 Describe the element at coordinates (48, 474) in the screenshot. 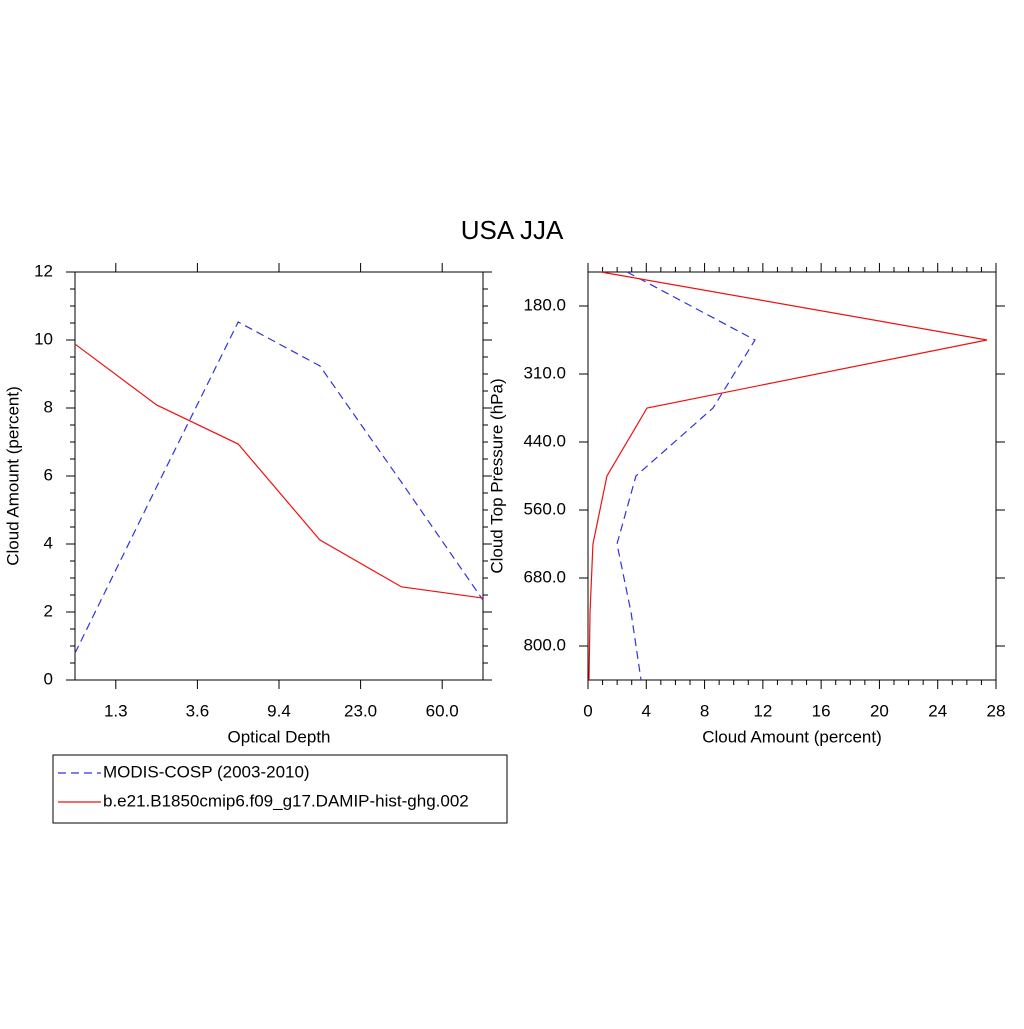

I see `y-tick-label: 6` at that location.